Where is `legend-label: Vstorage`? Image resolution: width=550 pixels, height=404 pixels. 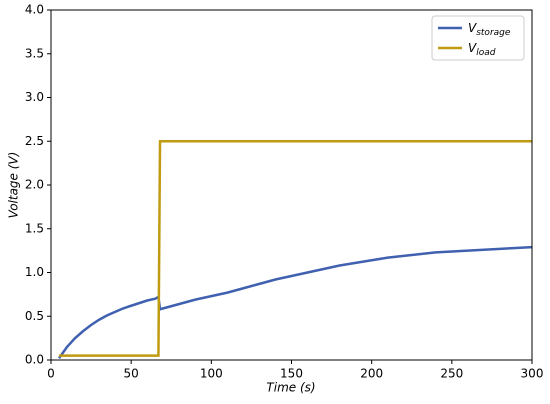 legend-label: Vstorage is located at coordinates (489, 29).